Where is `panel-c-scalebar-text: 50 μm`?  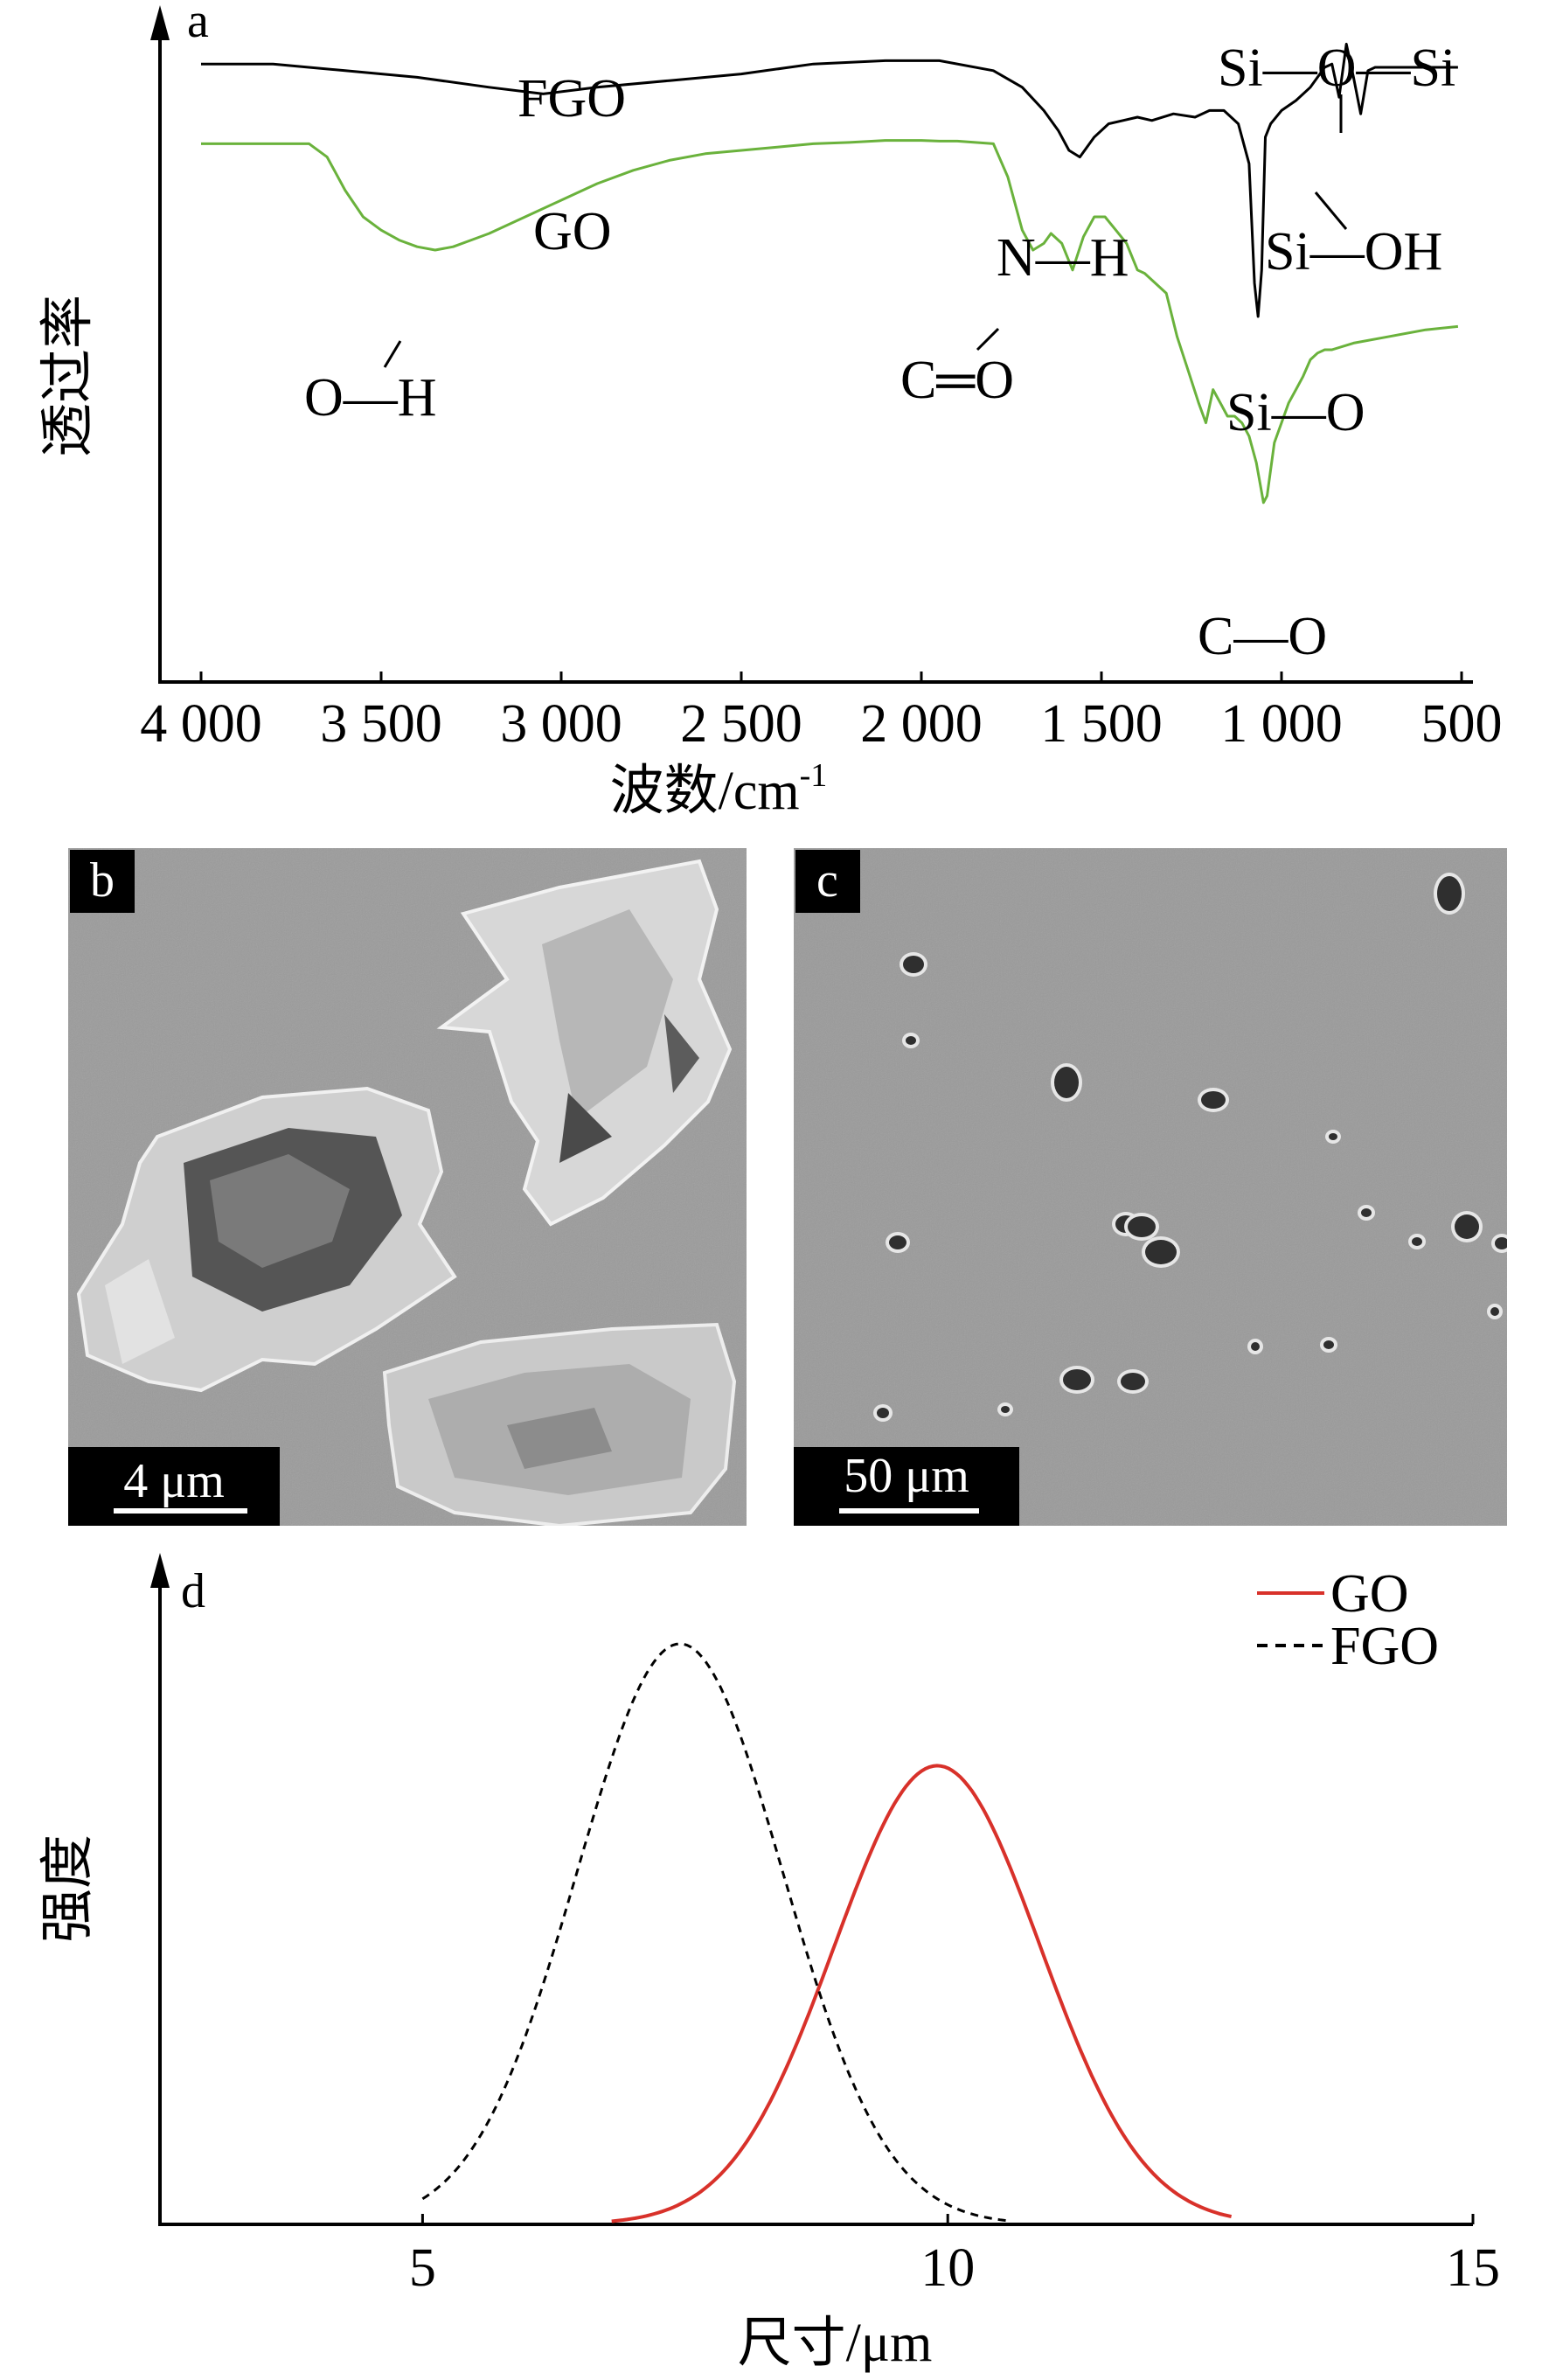
panel-c-scalebar-text: 50 μm is located at coordinates (907, 1476).